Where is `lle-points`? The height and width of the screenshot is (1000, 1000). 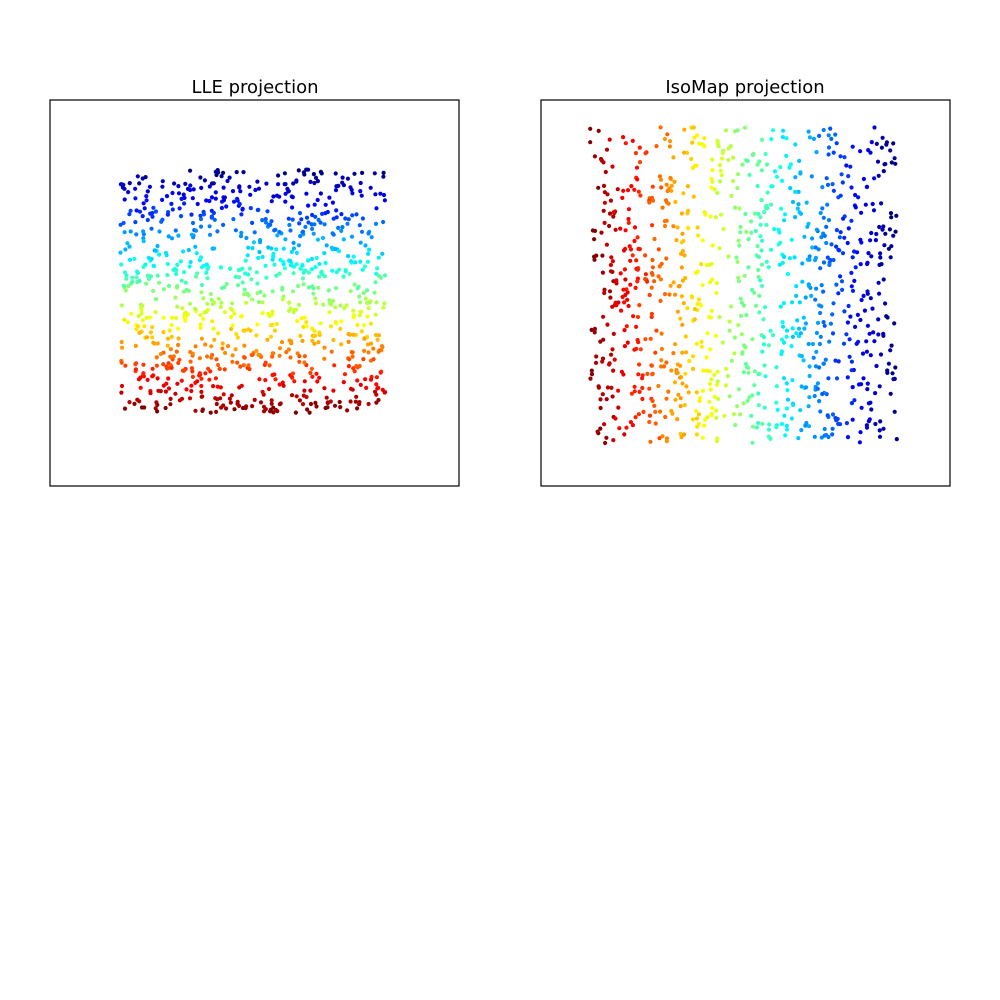 lle-points is located at coordinates (253, 291).